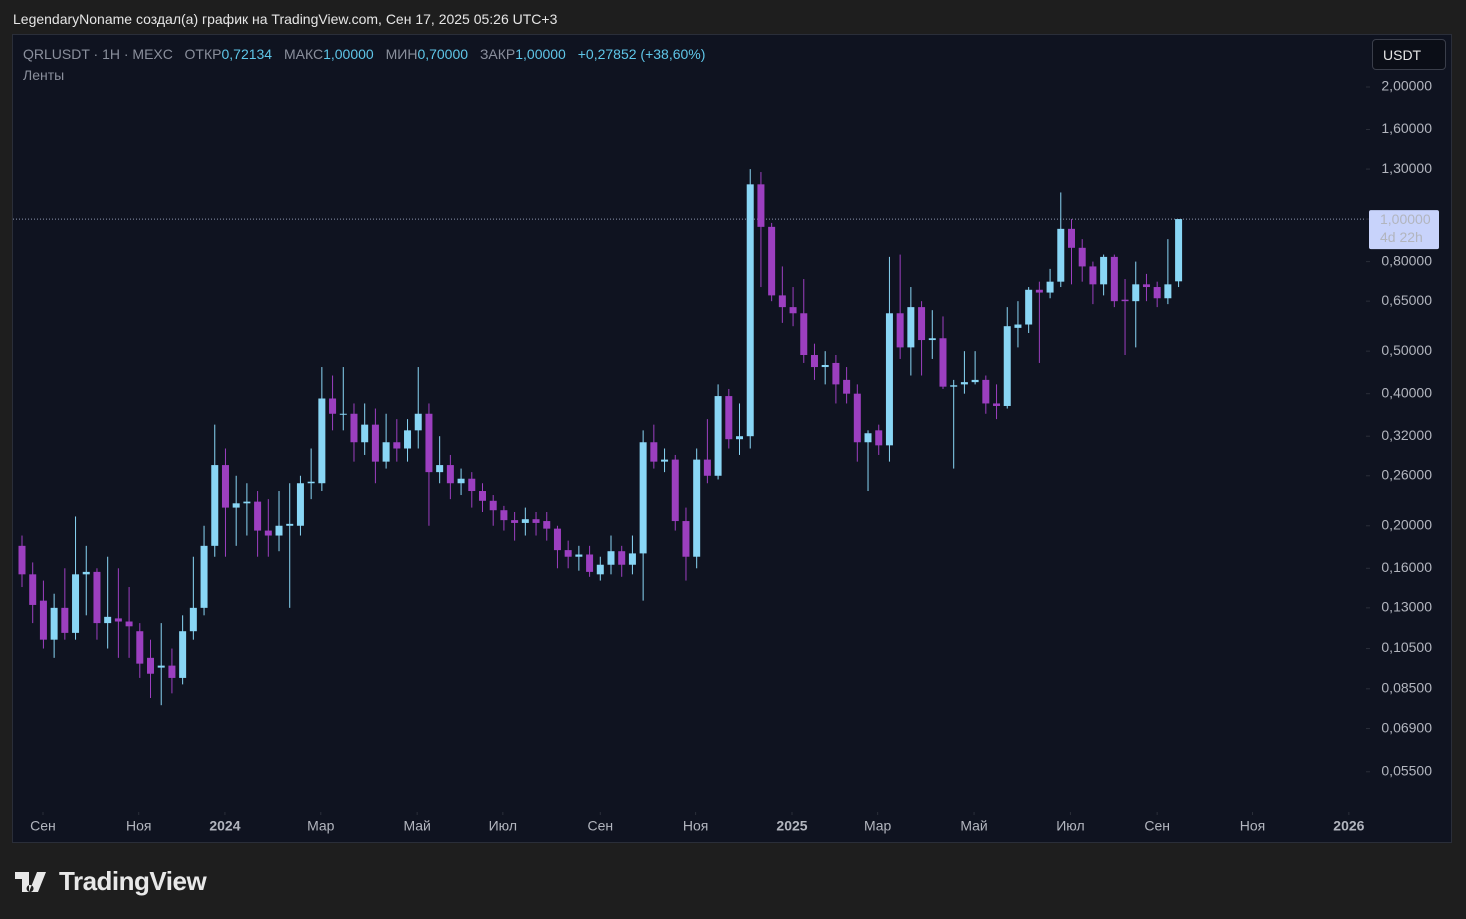 The width and height of the screenshot is (1466, 919). Describe the element at coordinates (1406, 392) in the screenshot. I see `y-tick-label: 0,40000` at that location.